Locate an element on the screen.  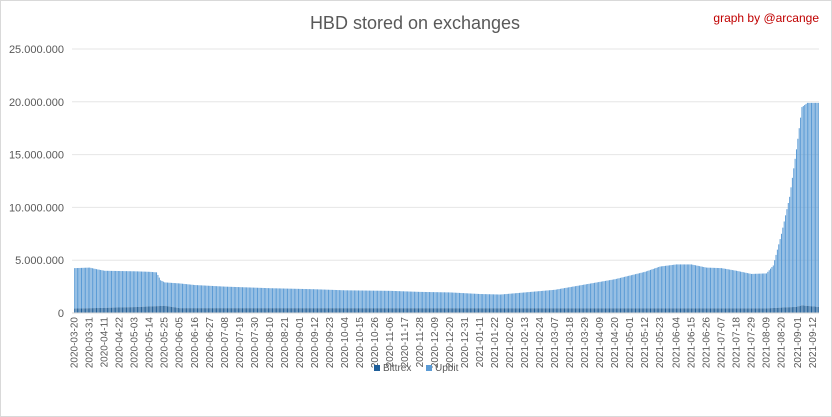
x-tick-label: 2021-07-18 is located at coordinates (736, 343).